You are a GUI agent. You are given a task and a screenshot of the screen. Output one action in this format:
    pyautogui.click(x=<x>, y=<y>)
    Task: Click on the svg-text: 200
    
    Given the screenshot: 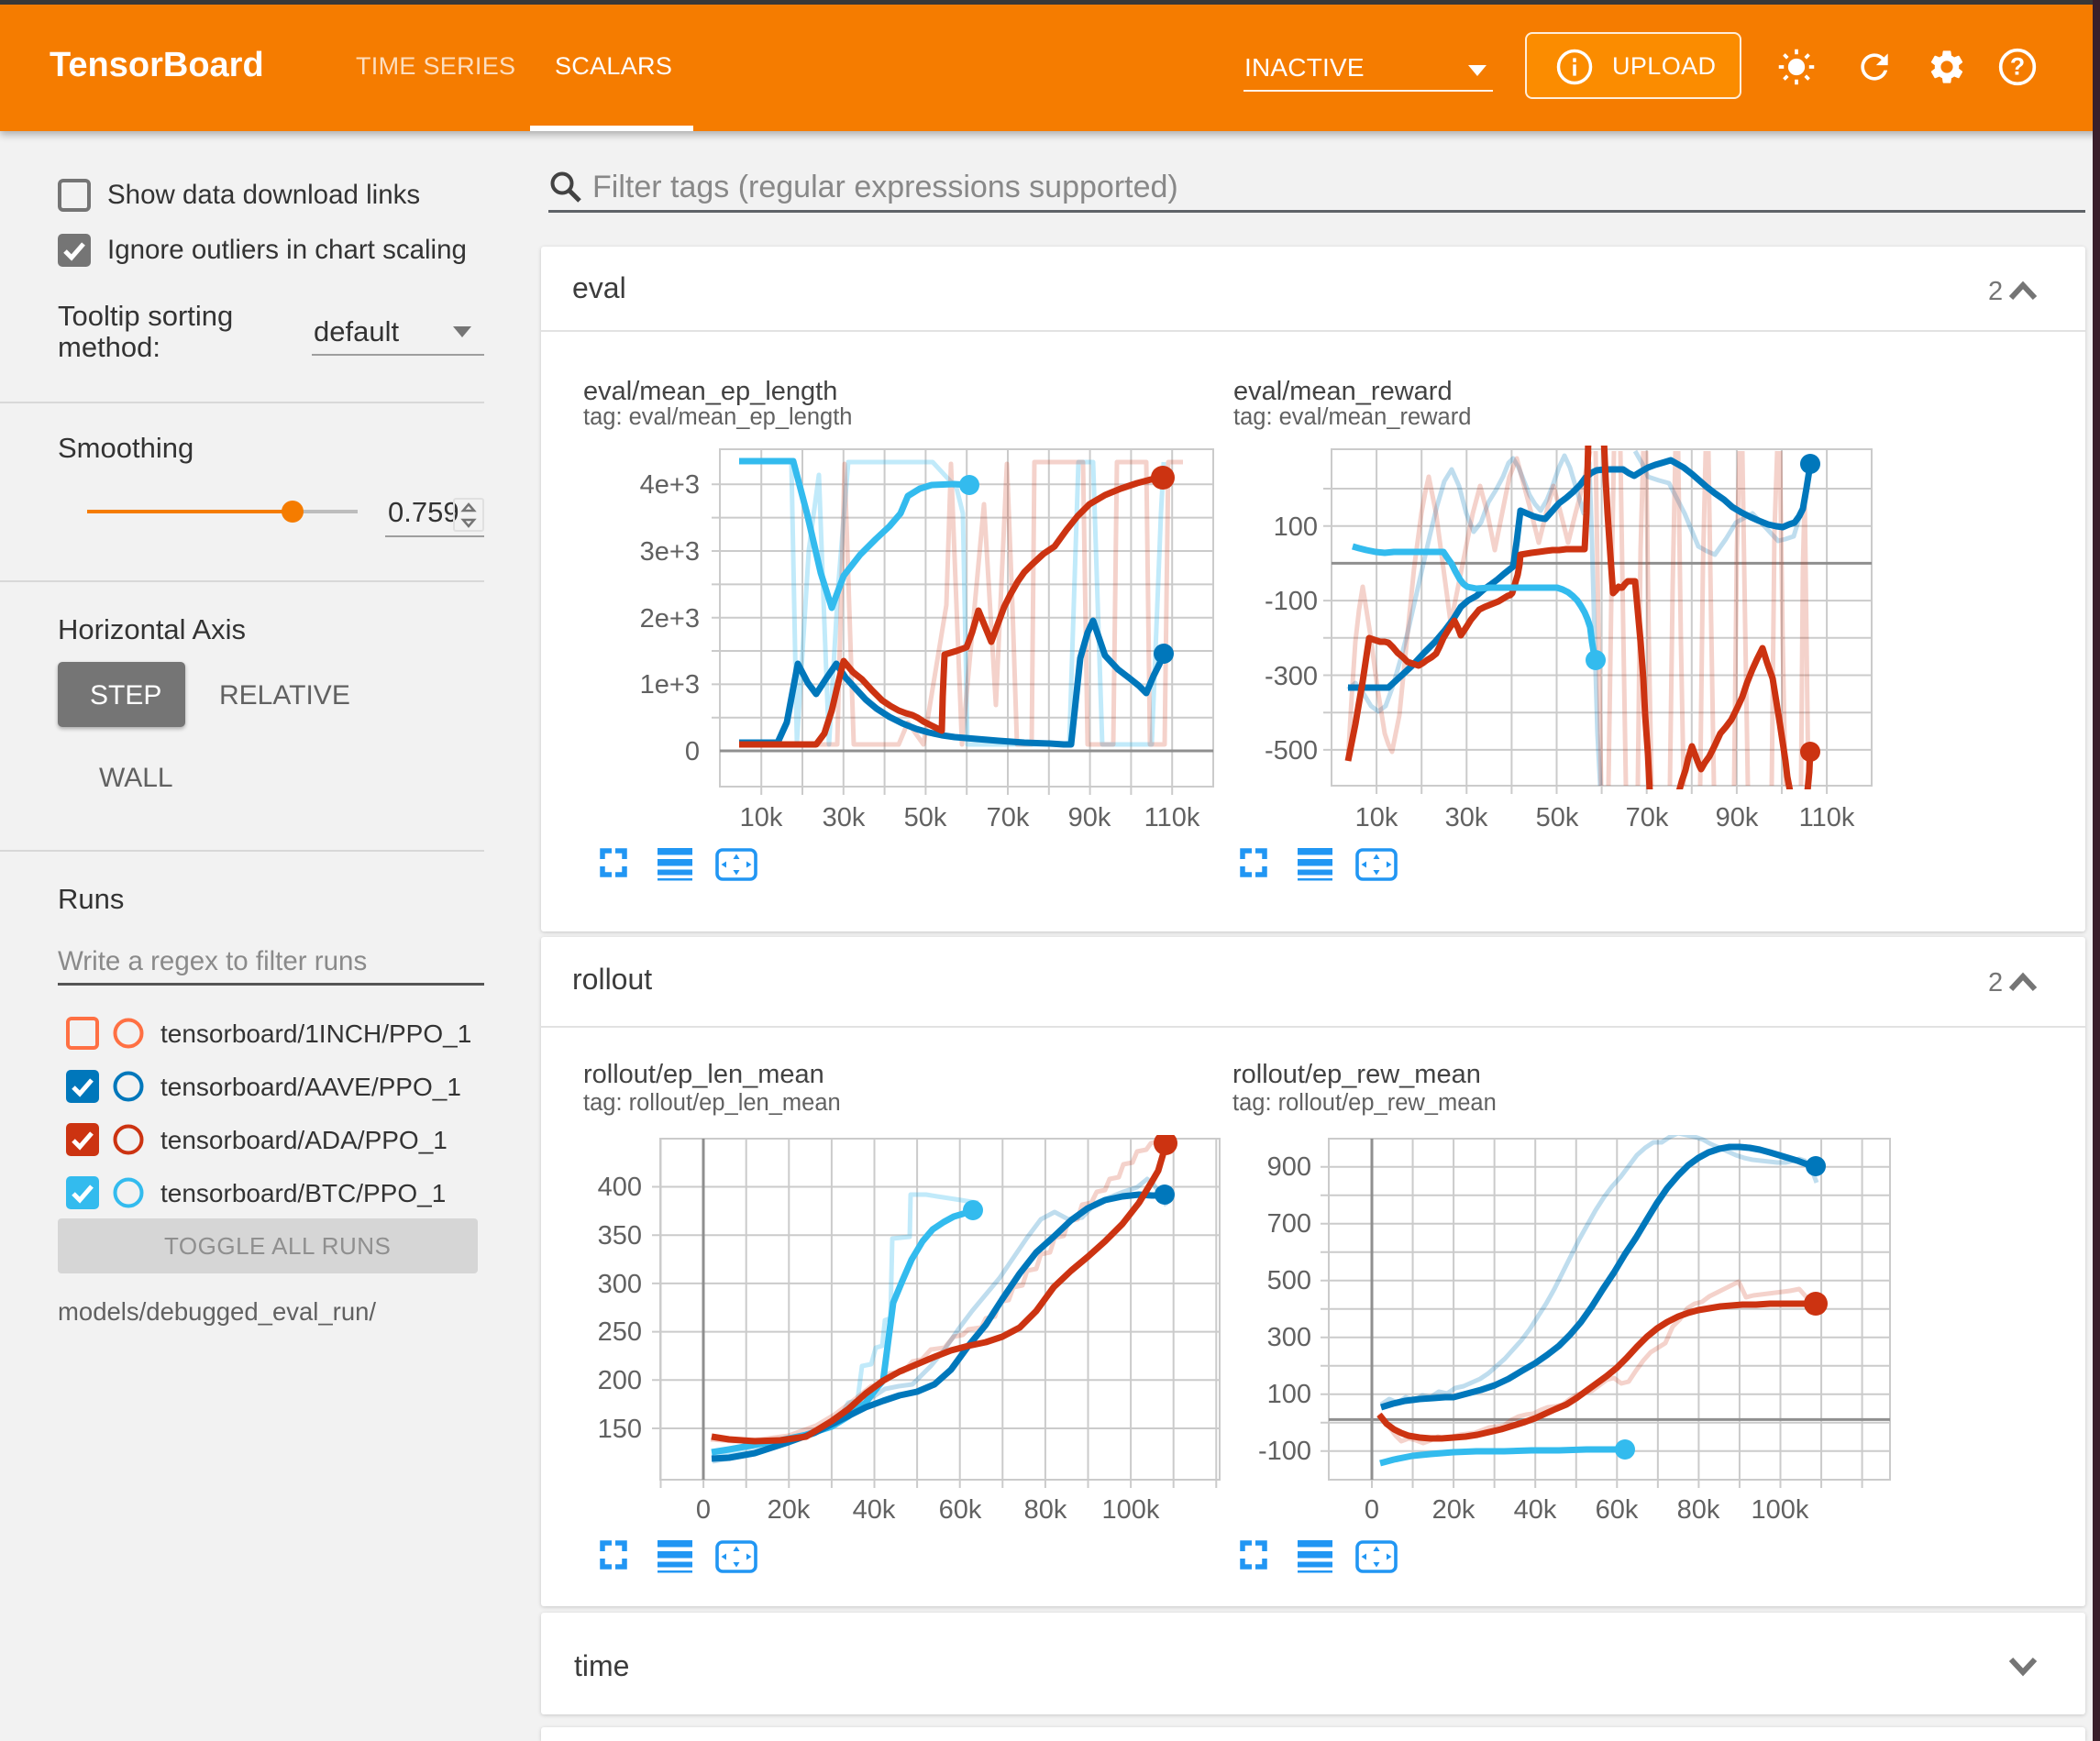 What is the action you would take?
    pyautogui.click(x=620, y=1380)
    